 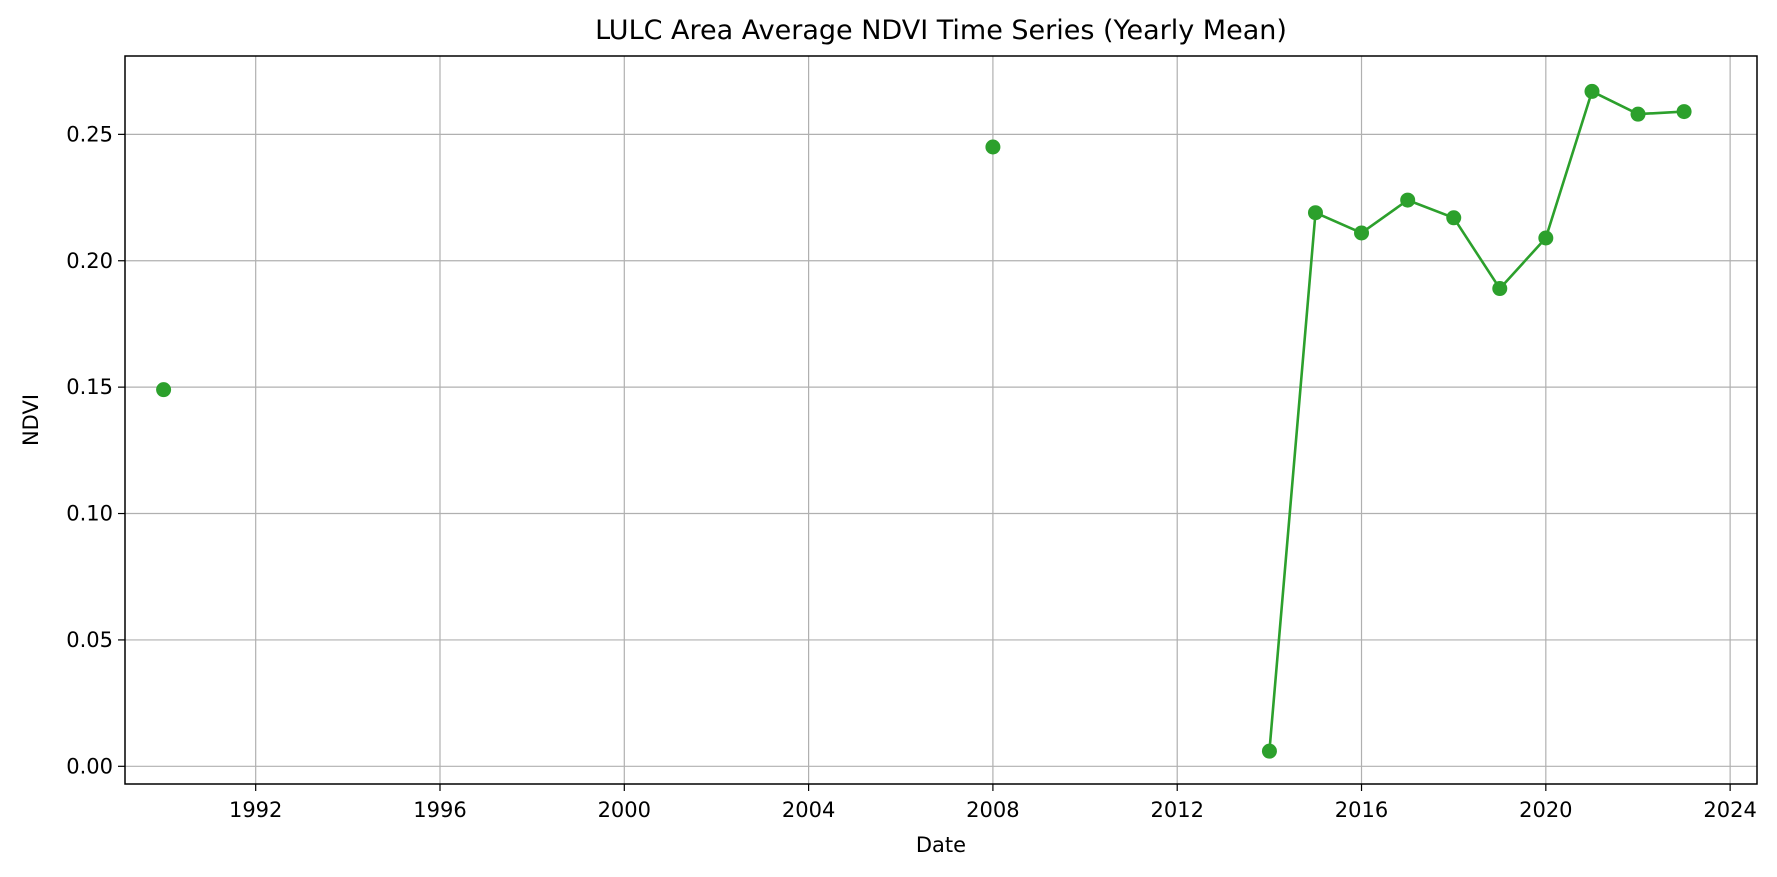 I want to click on x-axis-label: Date, so click(x=941, y=845).